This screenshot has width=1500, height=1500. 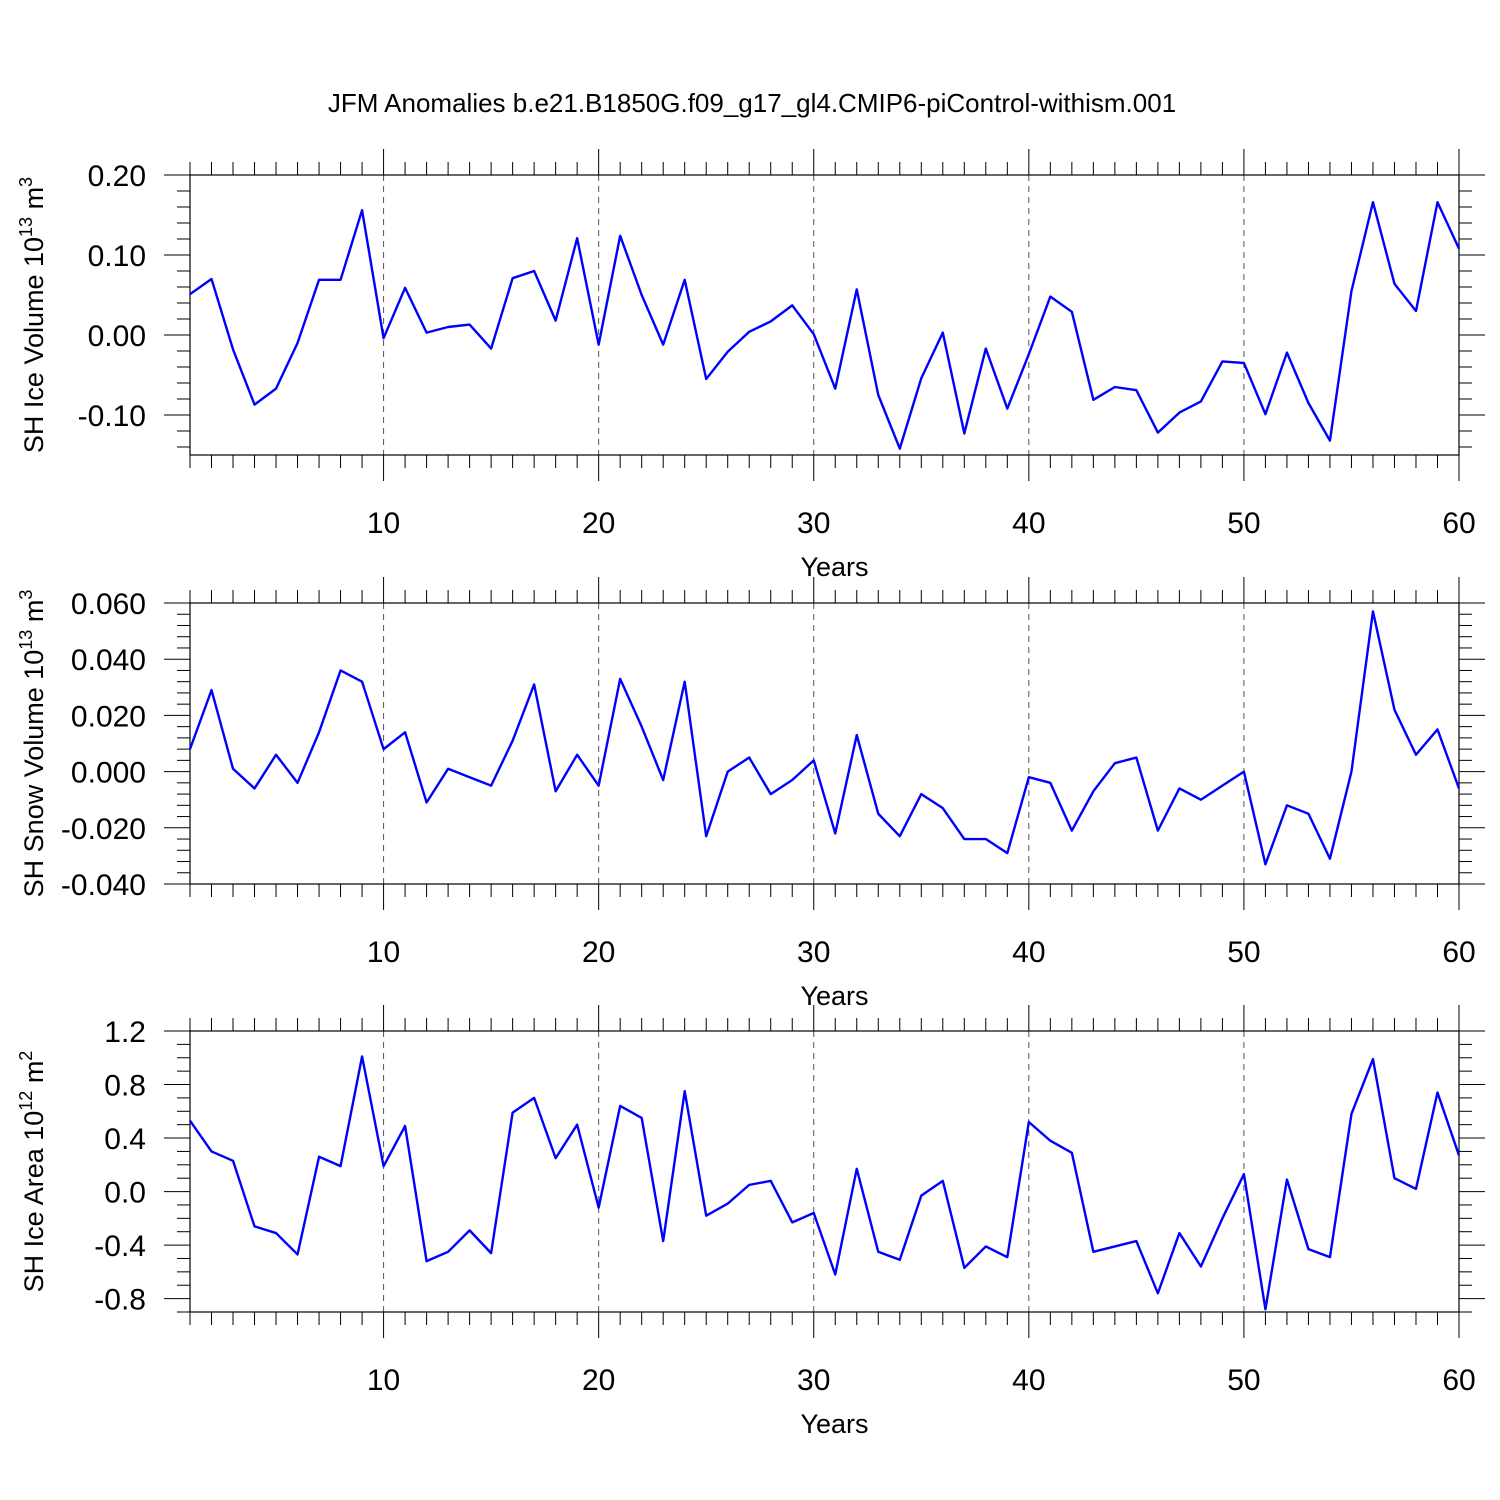 I want to click on y-tick-label: -0.8, so click(x=120, y=1300).